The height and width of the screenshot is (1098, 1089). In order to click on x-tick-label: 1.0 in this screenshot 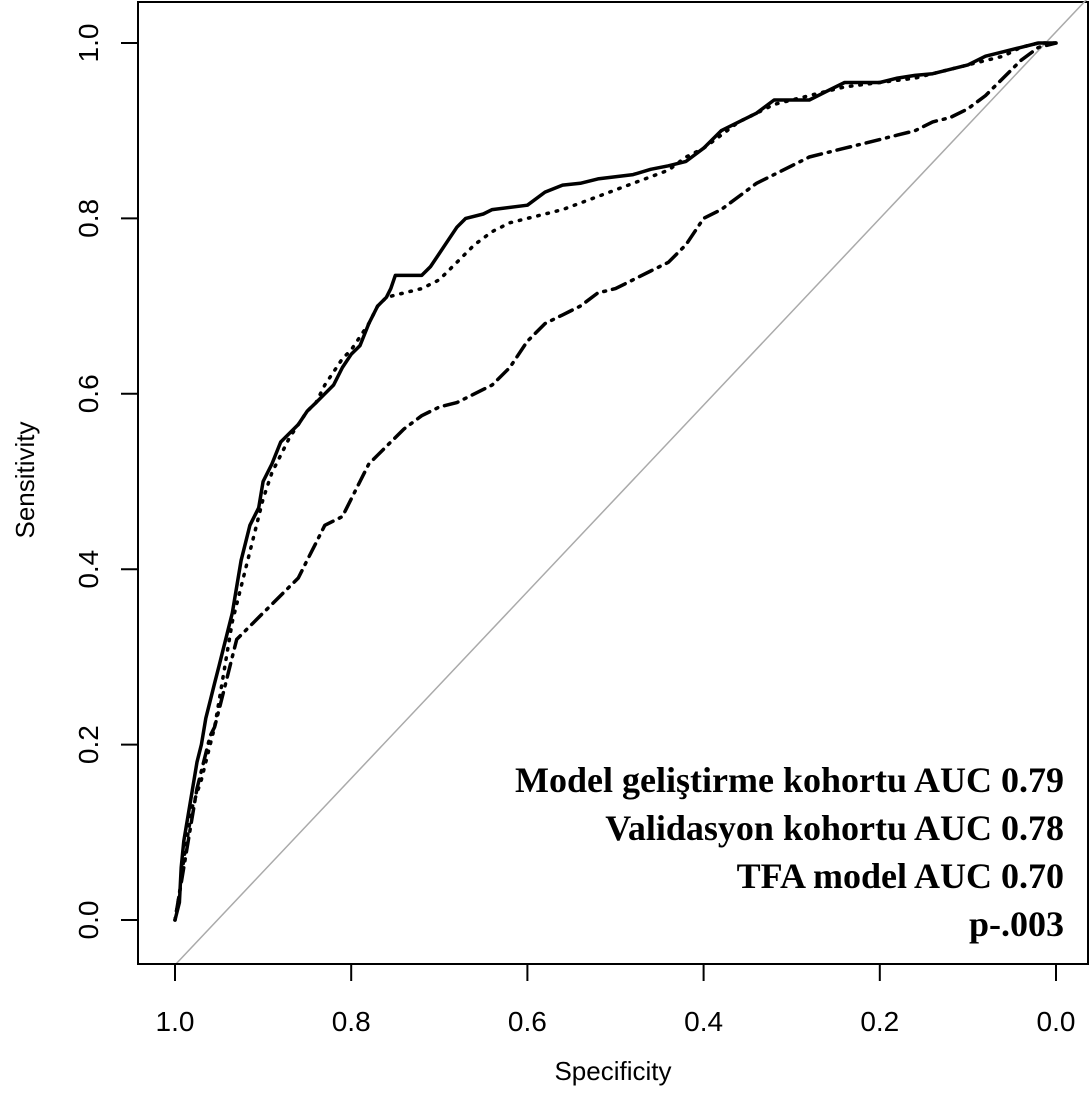, I will do `click(175, 1021)`.